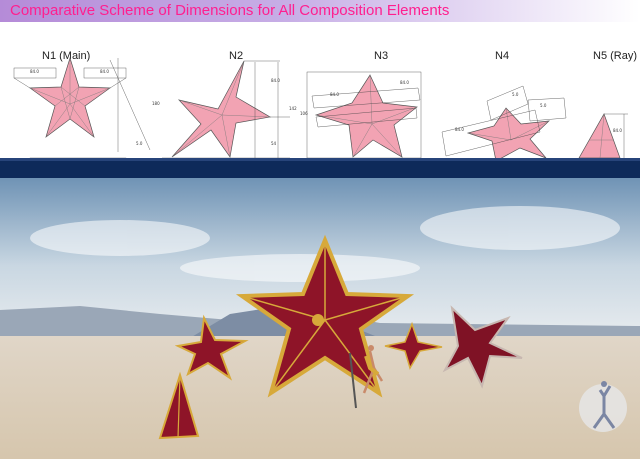 This screenshot has height=459, width=640. What do you see at coordinates (229, 109) in the screenshot?
I see `star-drawing-n2: 84.0 142 54` at bounding box center [229, 109].